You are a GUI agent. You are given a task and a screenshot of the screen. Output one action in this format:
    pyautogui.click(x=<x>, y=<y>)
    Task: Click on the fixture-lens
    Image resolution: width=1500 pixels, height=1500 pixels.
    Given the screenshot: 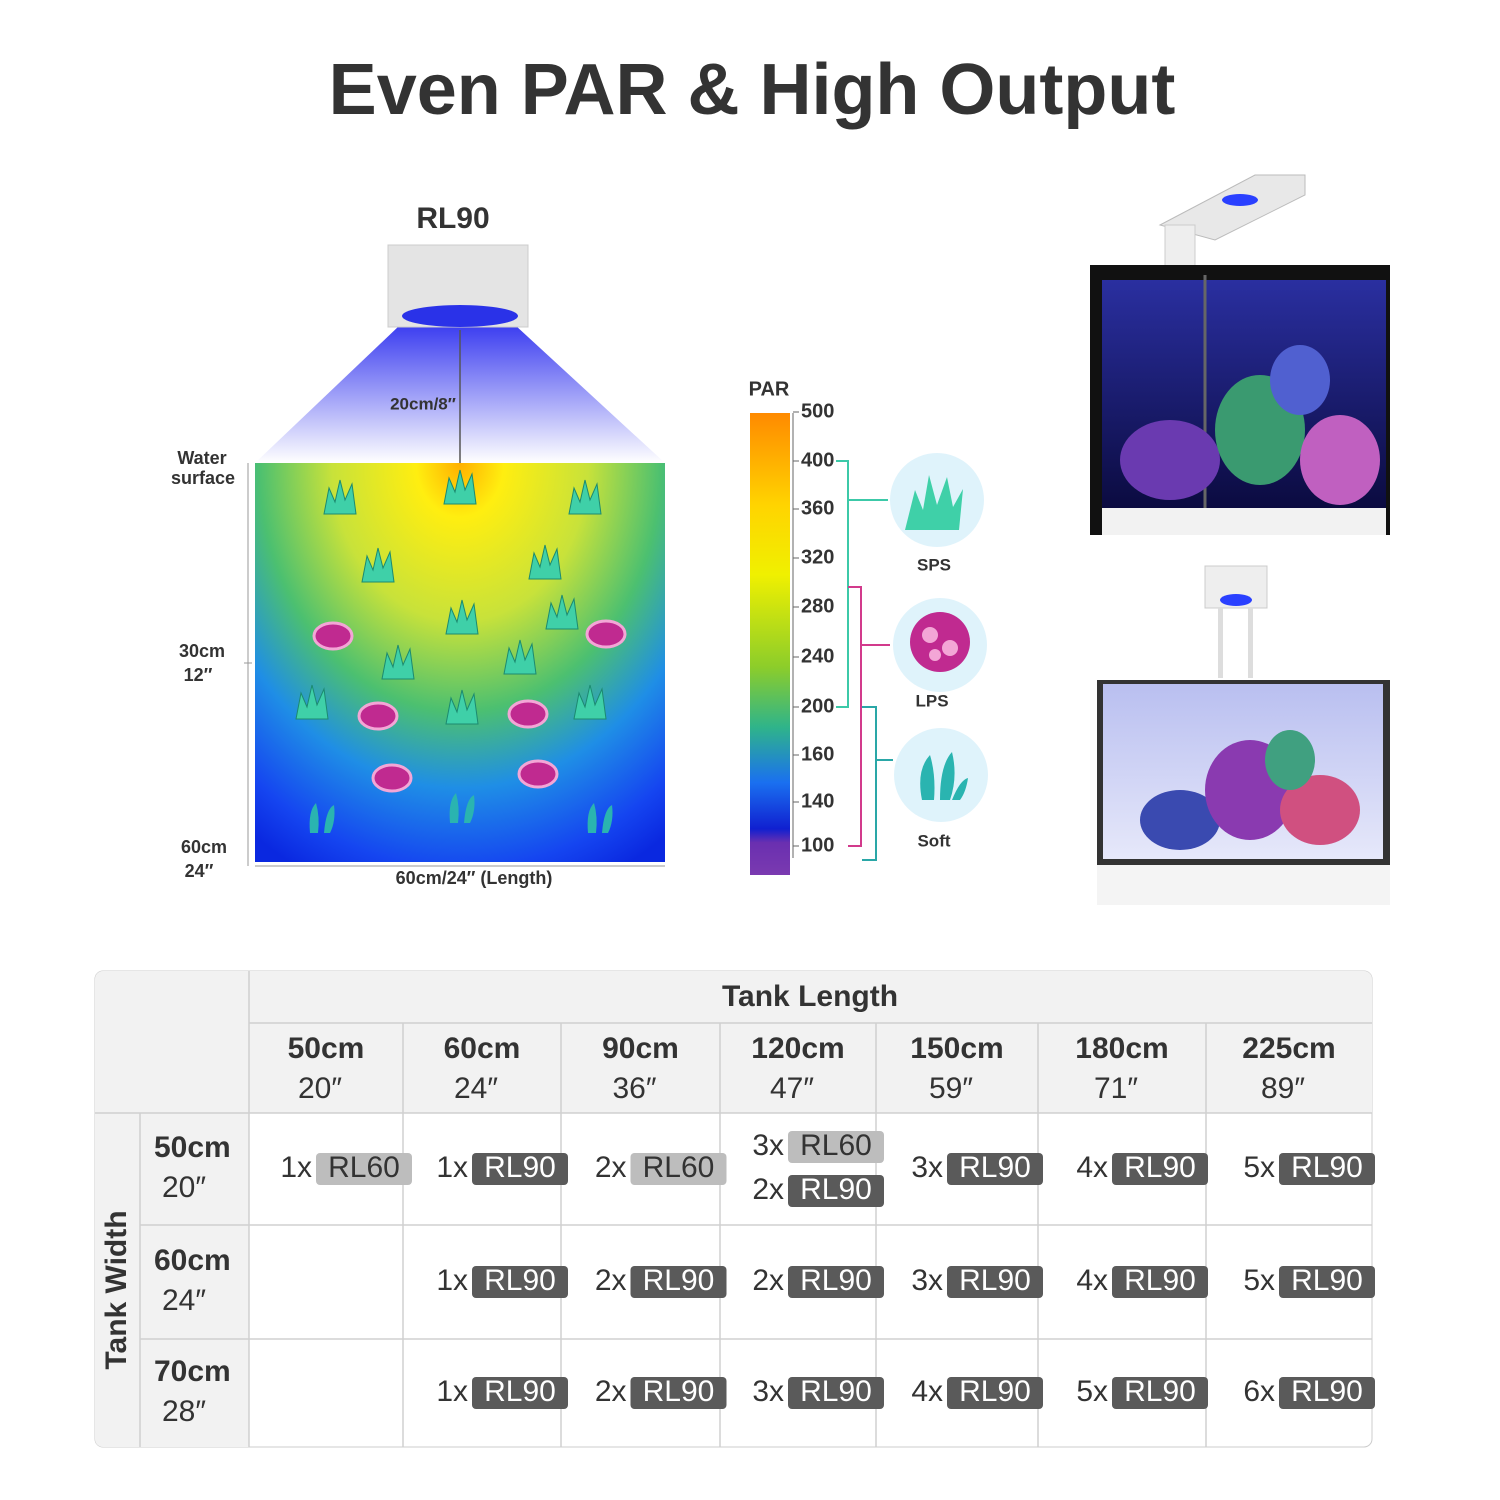 What is the action you would take?
    pyautogui.click(x=460, y=316)
    